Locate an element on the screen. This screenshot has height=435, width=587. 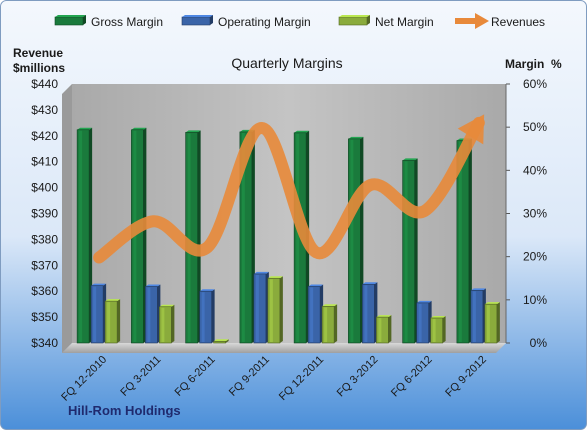
right-tick-label: 30% is located at coordinates (535, 214).